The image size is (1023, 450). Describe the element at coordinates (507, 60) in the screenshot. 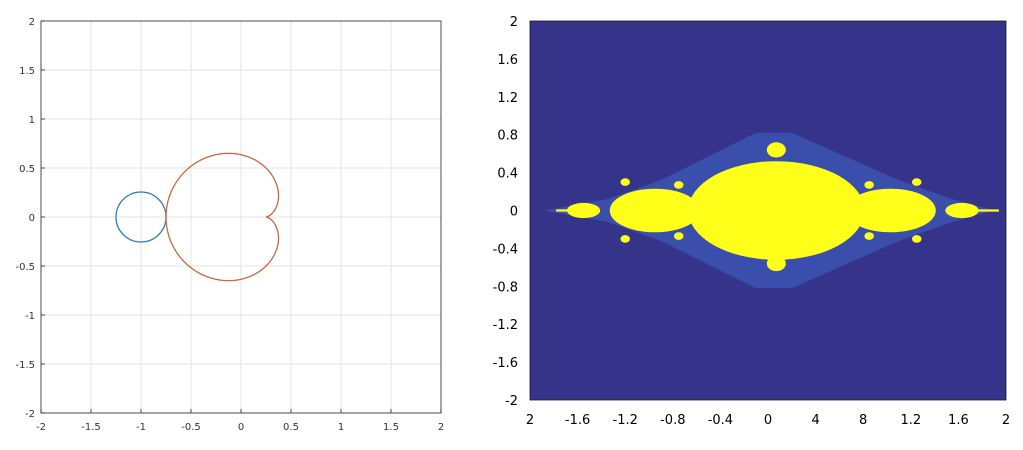

I see `y-tick-label: 1.6` at that location.